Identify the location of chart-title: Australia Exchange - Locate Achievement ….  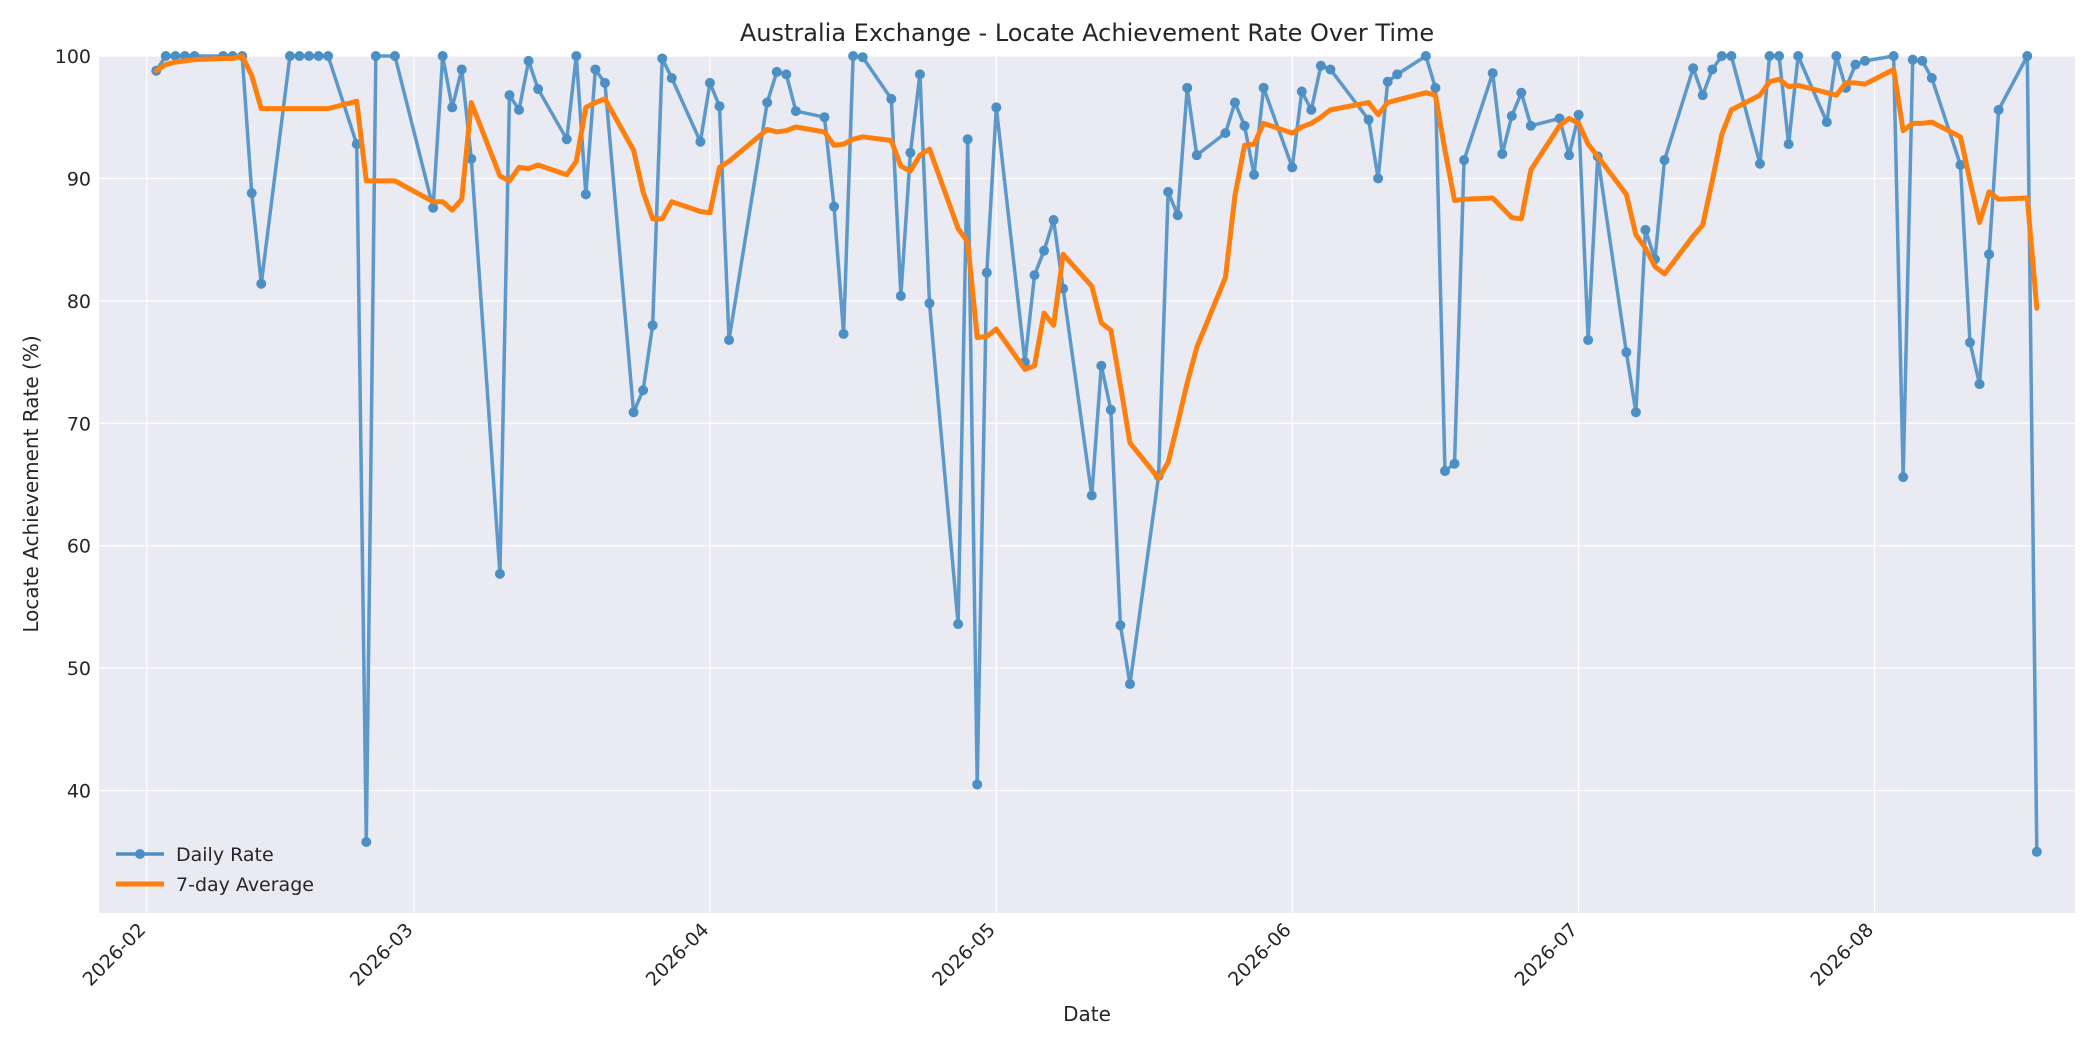
(1087, 33).